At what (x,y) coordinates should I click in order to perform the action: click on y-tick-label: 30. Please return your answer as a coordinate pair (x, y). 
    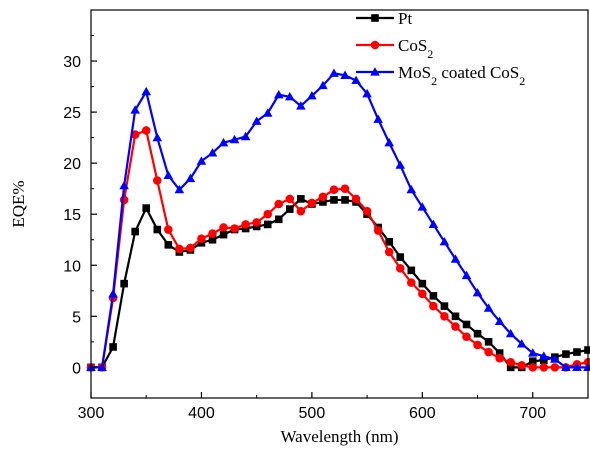
    Looking at the image, I should click on (72, 62).